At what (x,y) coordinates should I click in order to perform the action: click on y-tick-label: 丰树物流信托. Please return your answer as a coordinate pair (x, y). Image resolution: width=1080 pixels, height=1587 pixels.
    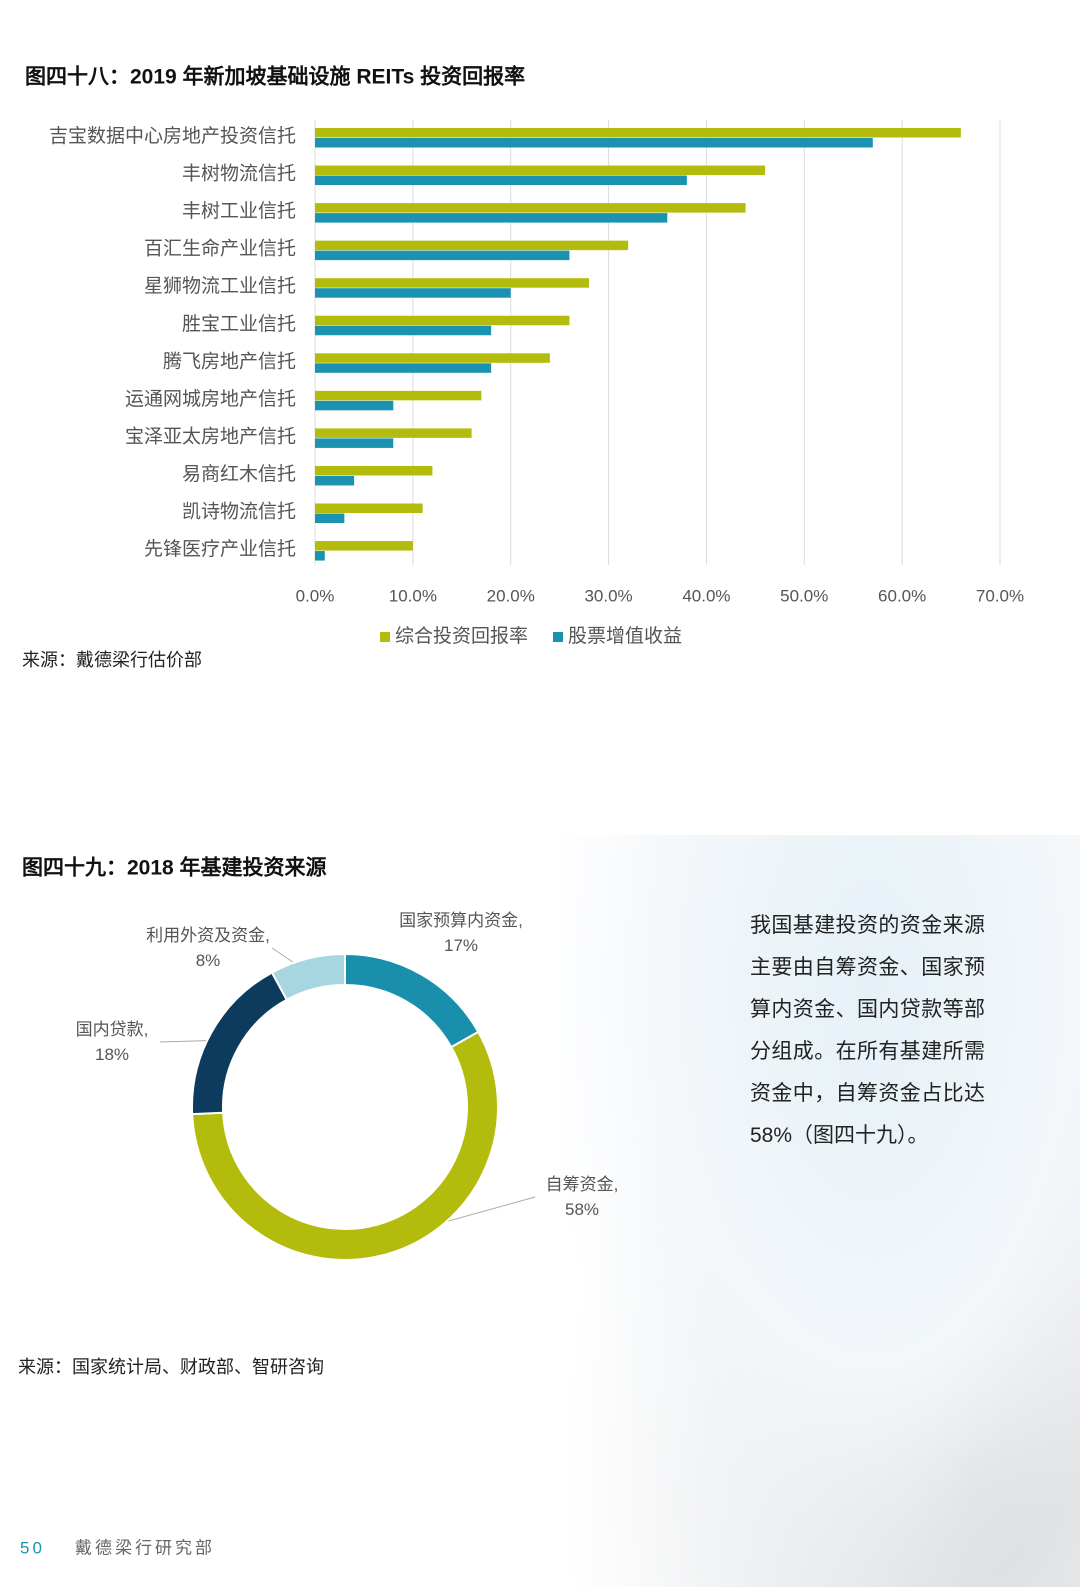
    Looking at the image, I should click on (239, 174).